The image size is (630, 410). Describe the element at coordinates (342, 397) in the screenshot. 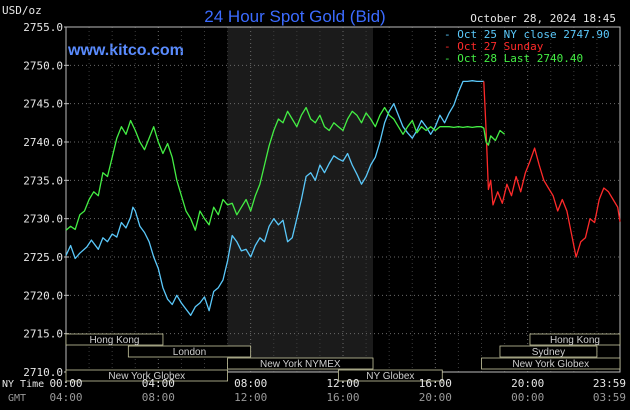

I see `x-tick-gmt: 16:00` at that location.